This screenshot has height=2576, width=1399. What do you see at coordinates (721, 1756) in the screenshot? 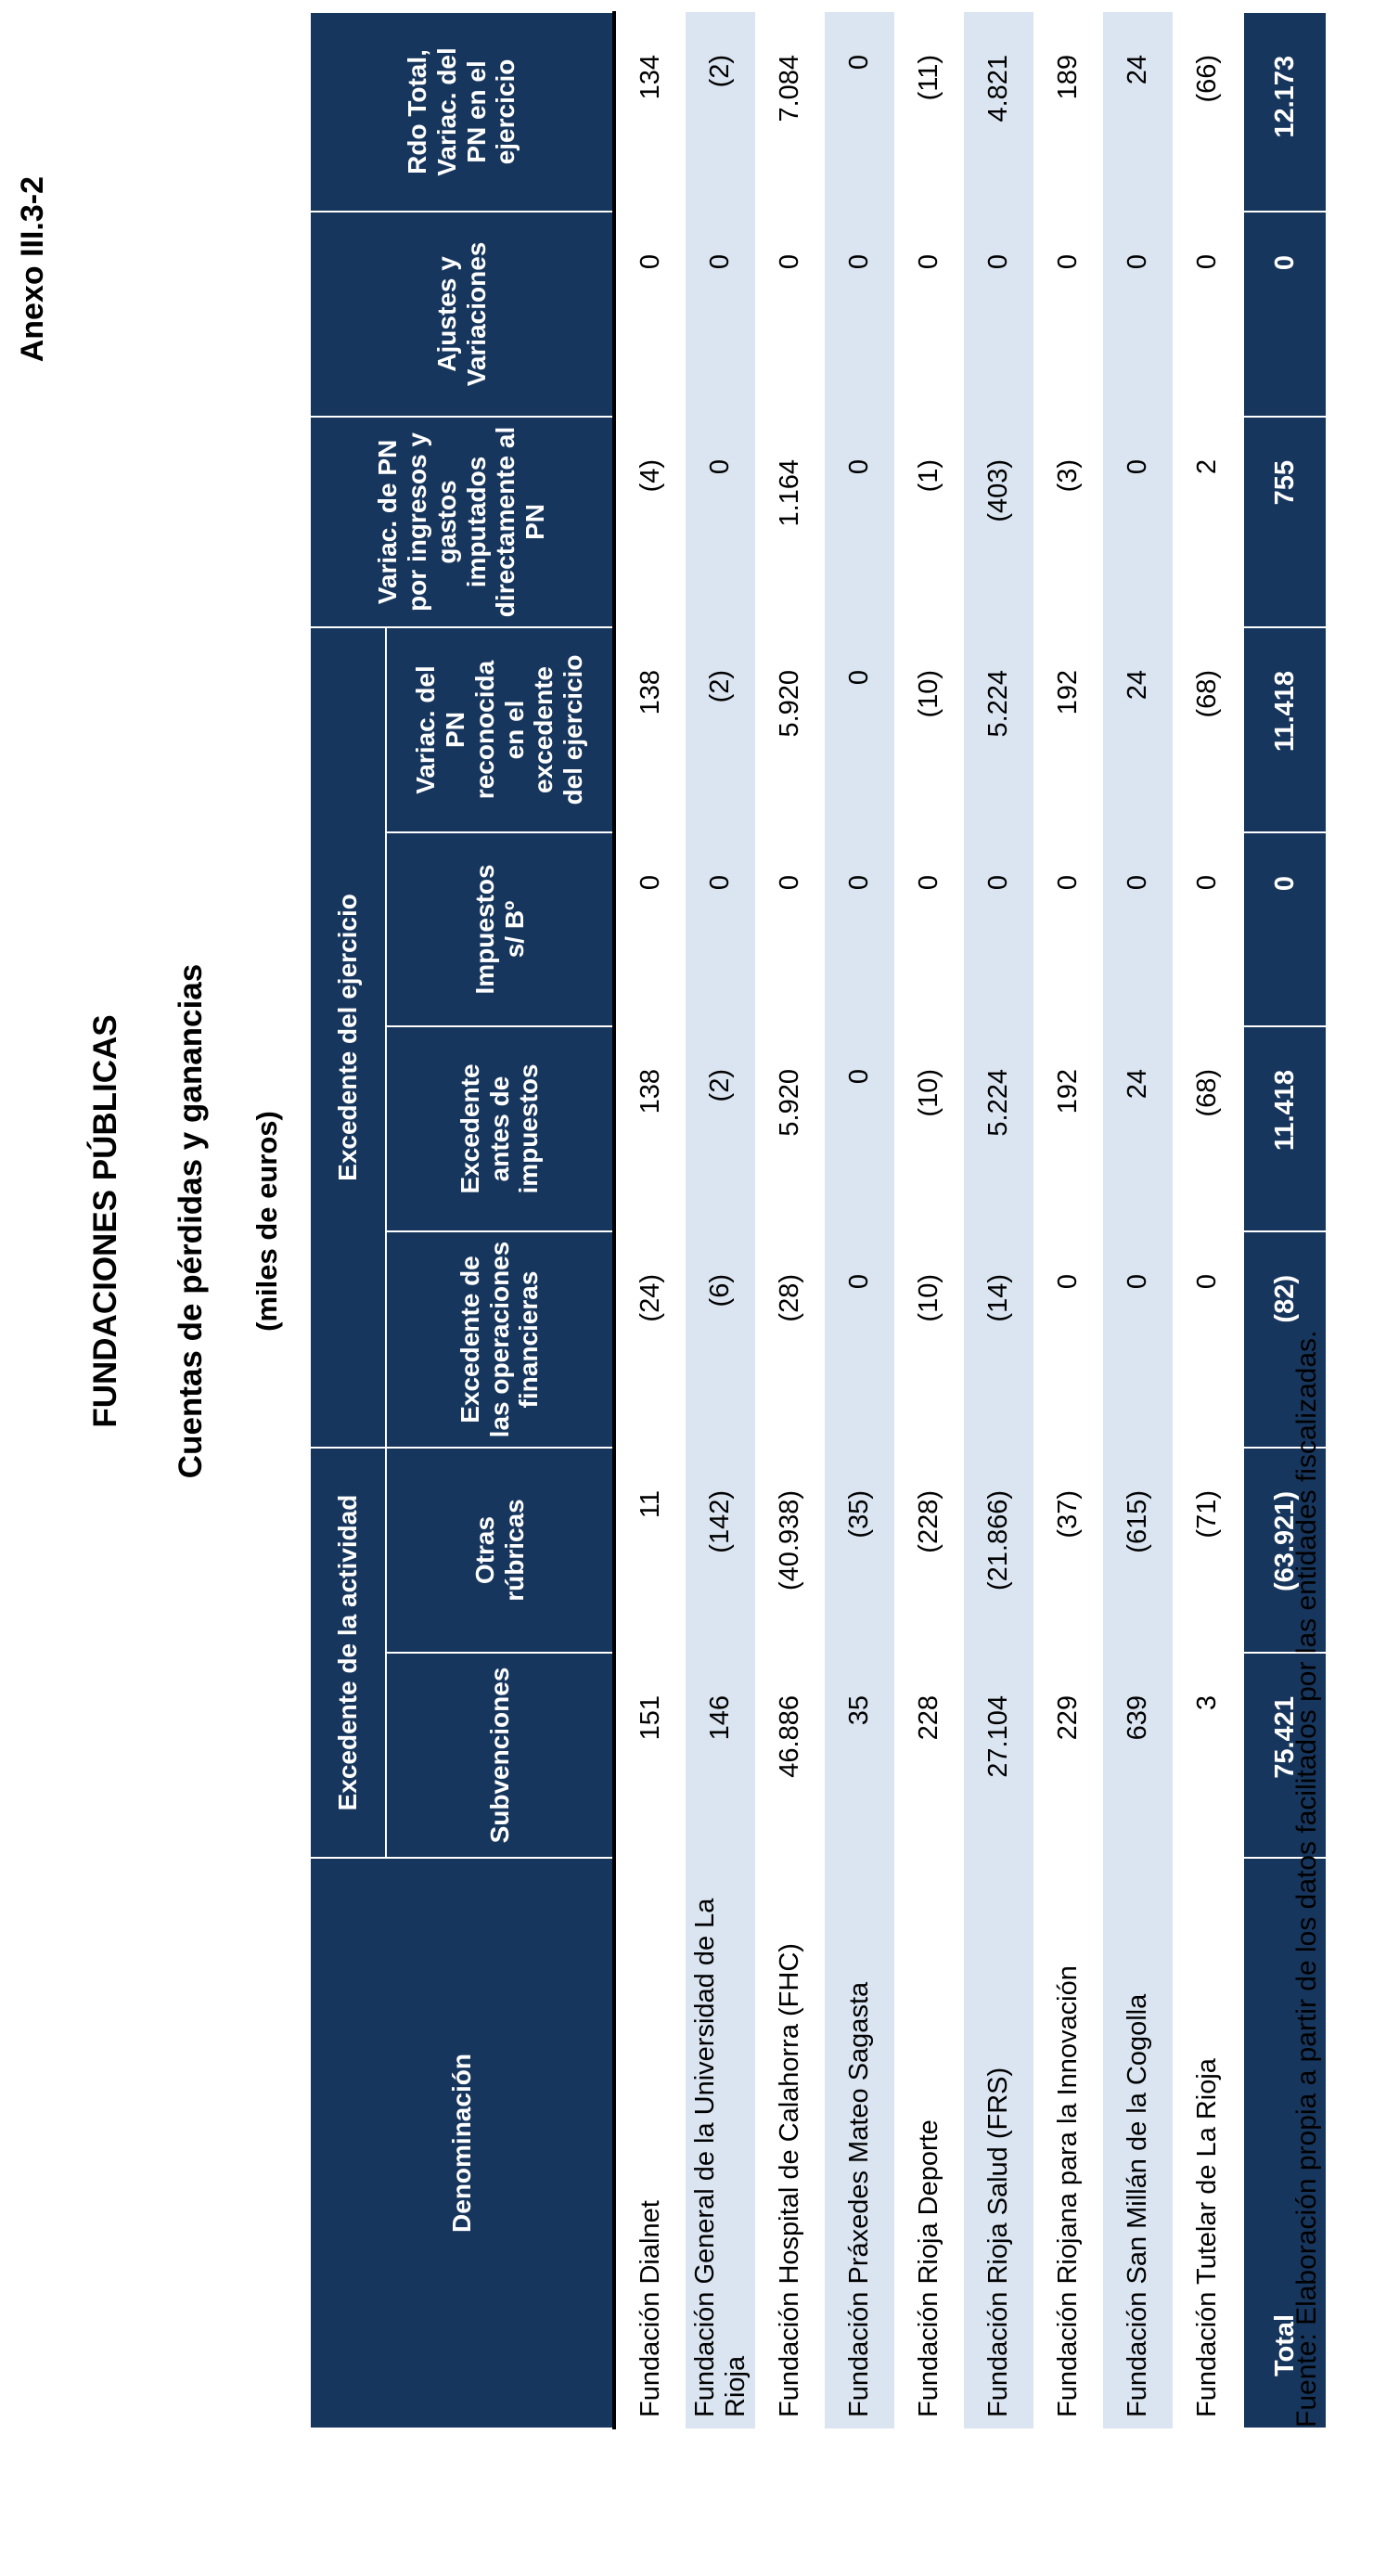
I see `cell-subvenciones: 146` at bounding box center [721, 1756].